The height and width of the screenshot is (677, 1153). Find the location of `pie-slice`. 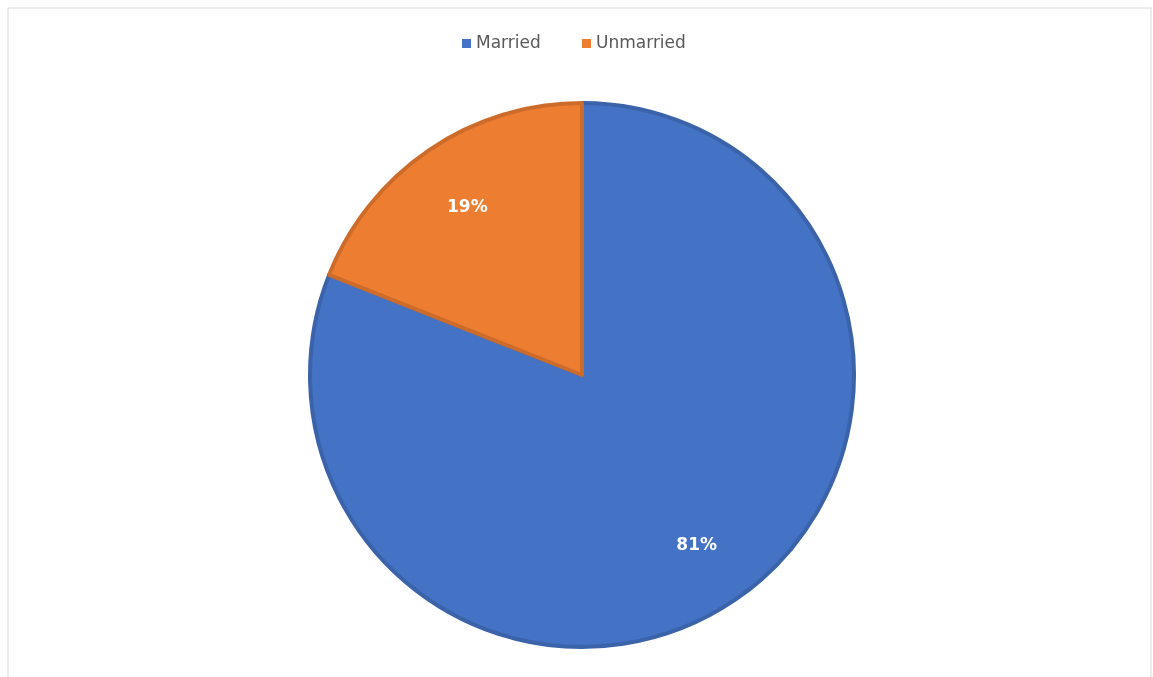

pie-slice is located at coordinates (455, 239).